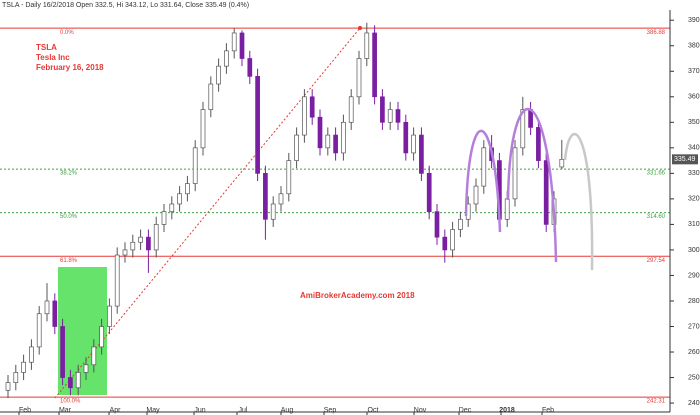 This screenshot has width=700, height=415. Describe the element at coordinates (46, 47) in the screenshot. I see `annotation: TSLA` at that location.